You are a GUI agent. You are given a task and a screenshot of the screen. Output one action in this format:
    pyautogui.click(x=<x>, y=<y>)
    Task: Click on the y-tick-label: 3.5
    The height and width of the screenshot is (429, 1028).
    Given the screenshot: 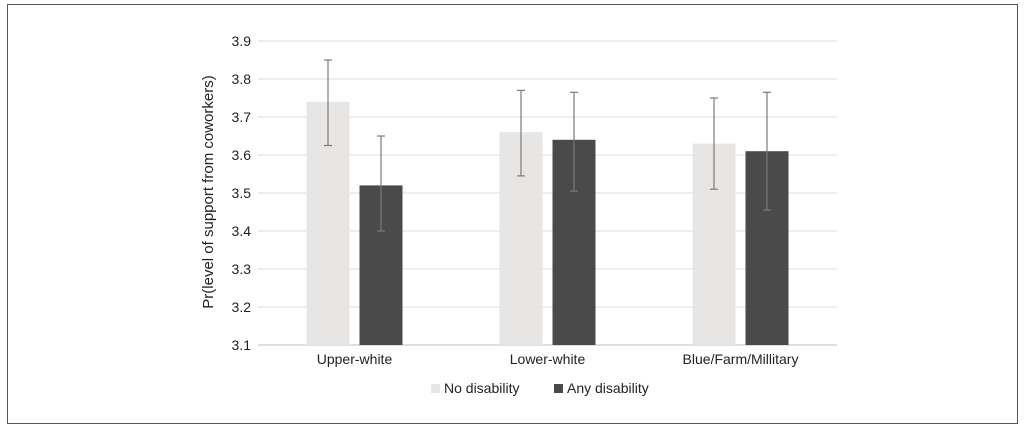 What is the action you would take?
    pyautogui.click(x=242, y=193)
    